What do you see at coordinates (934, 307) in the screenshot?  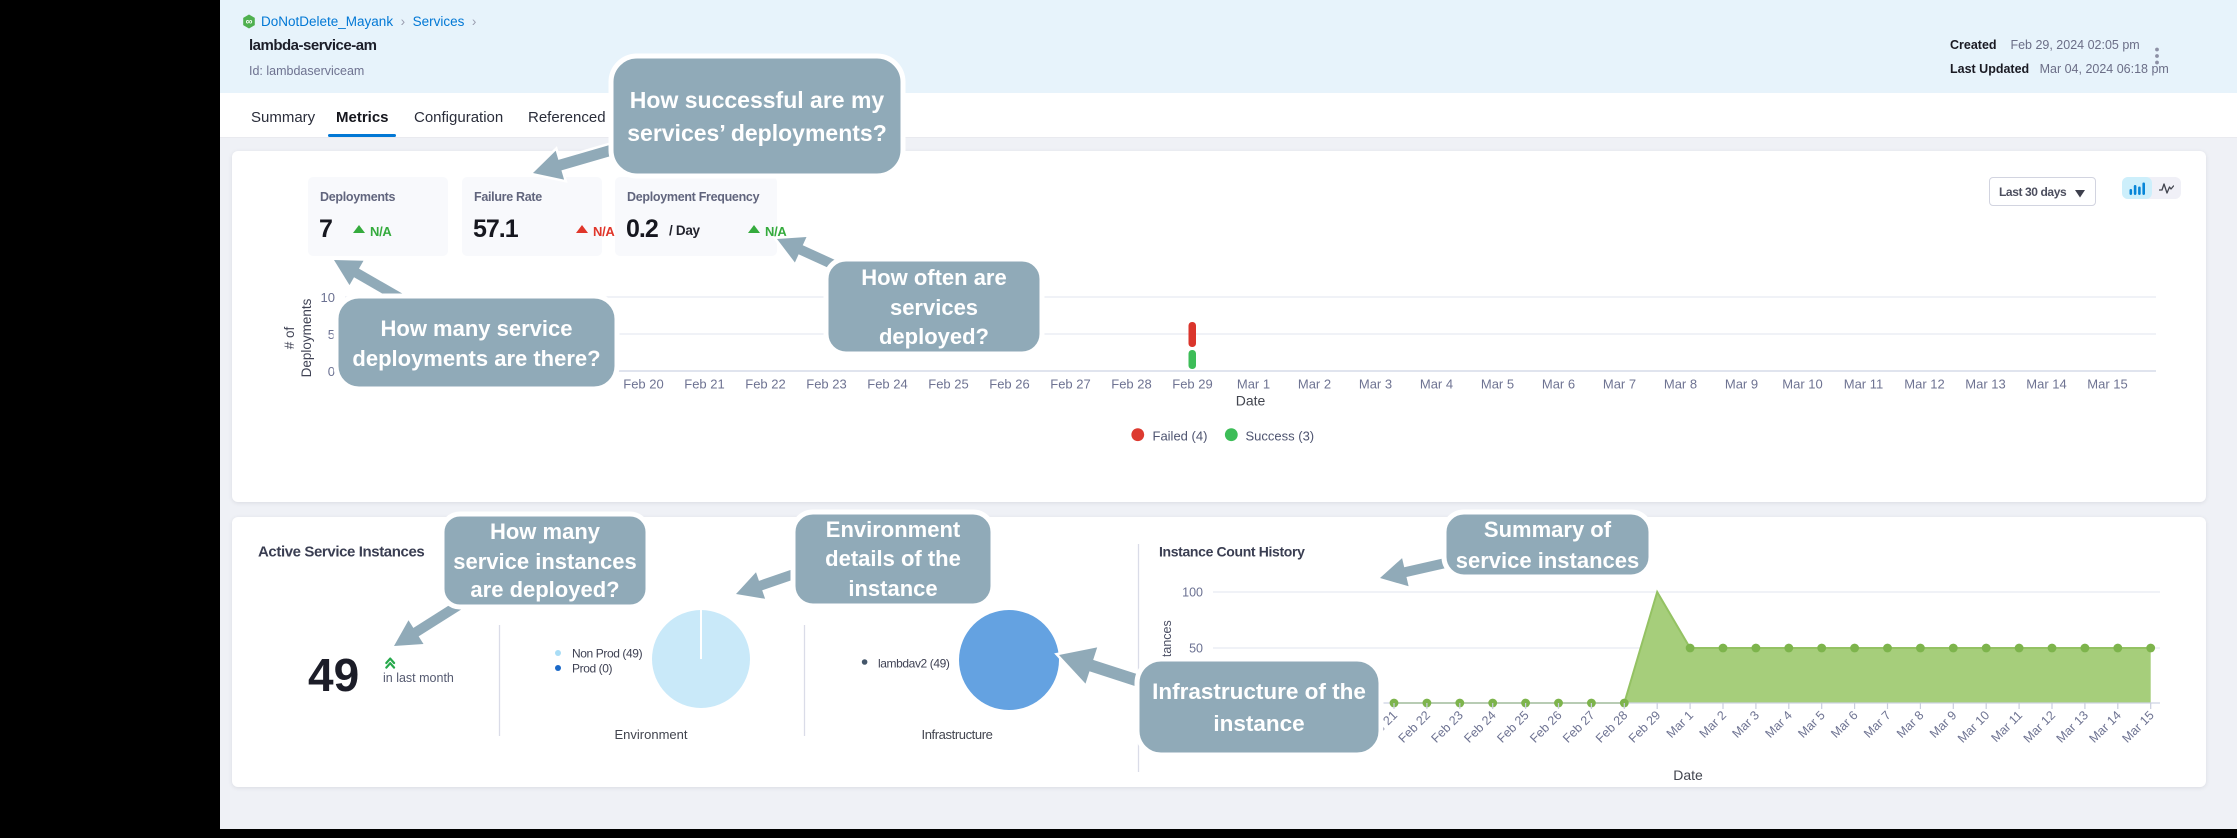 I see `svg-text: services` at bounding box center [934, 307].